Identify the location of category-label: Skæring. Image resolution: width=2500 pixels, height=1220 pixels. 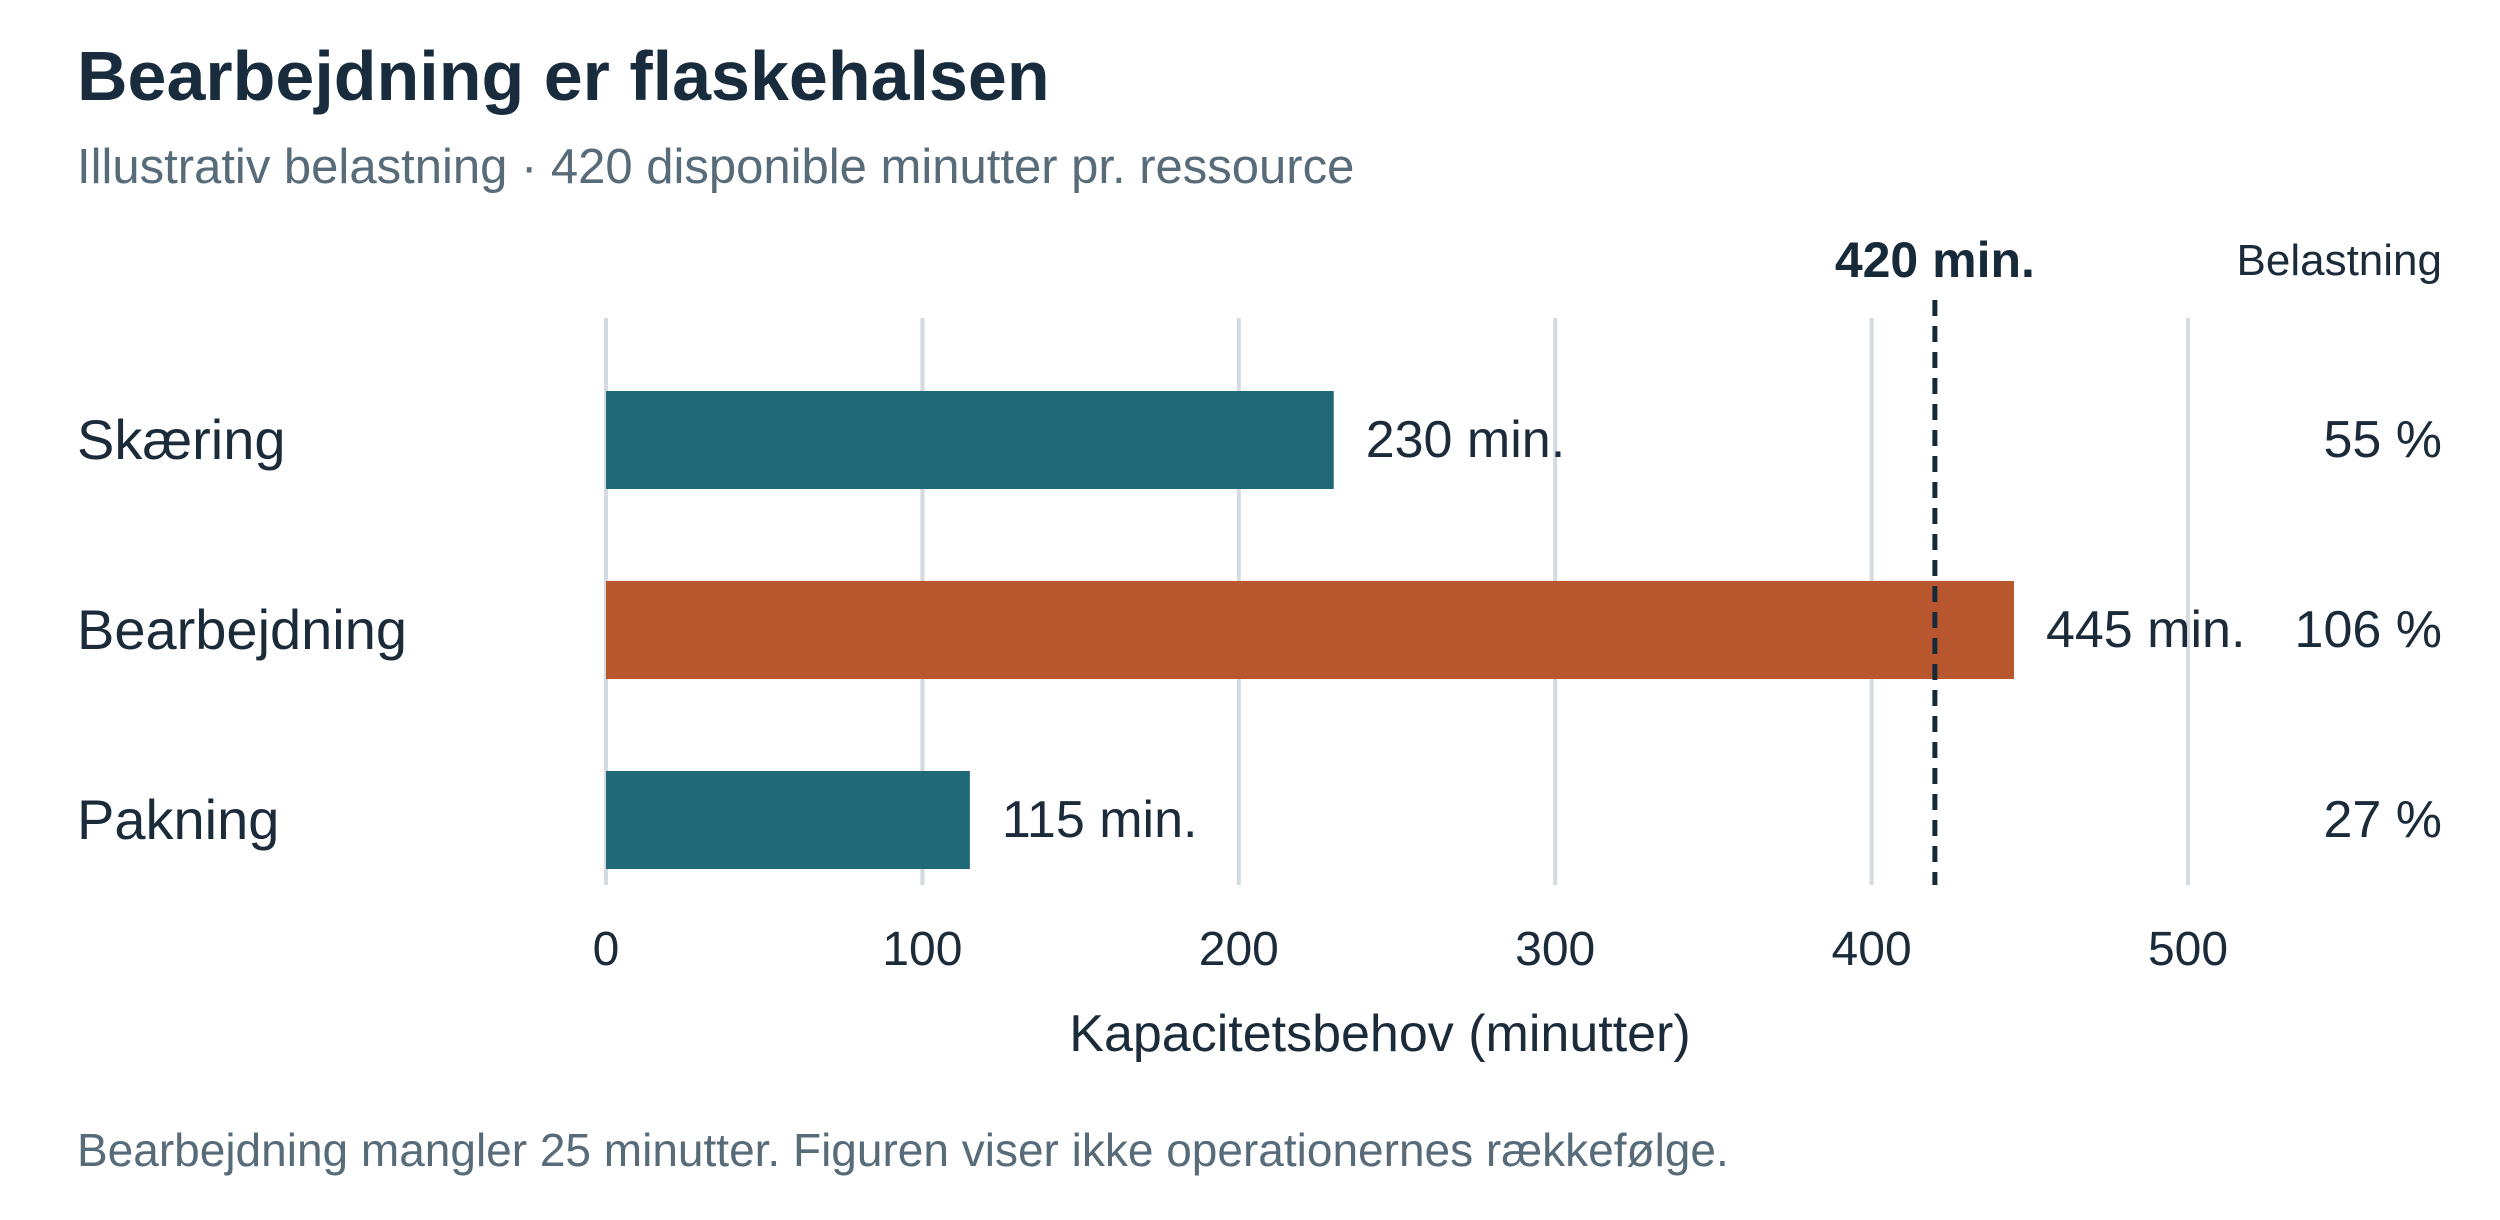
(181, 439).